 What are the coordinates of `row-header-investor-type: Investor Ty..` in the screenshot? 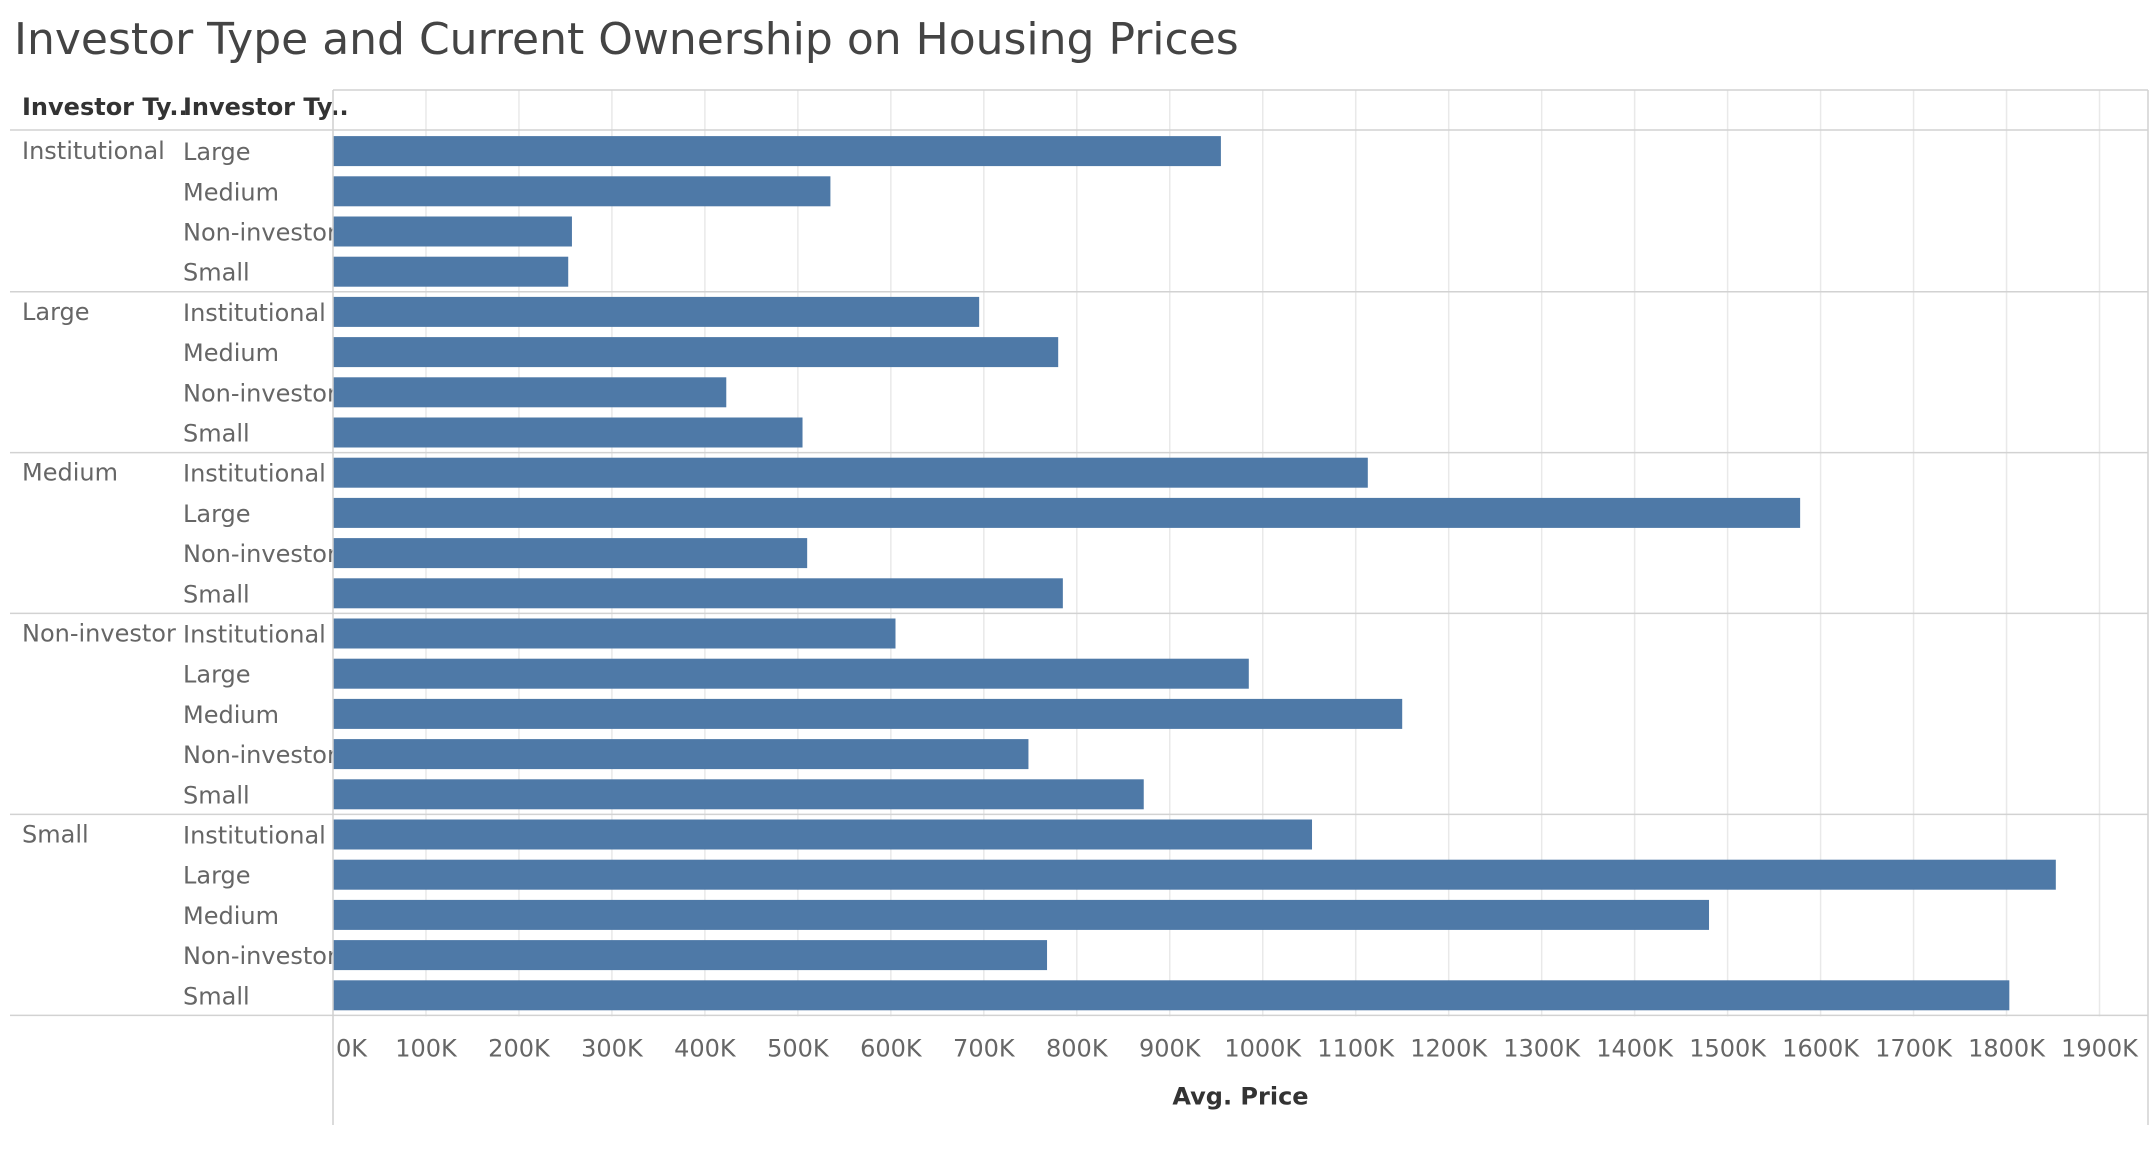 It's located at (105, 107).